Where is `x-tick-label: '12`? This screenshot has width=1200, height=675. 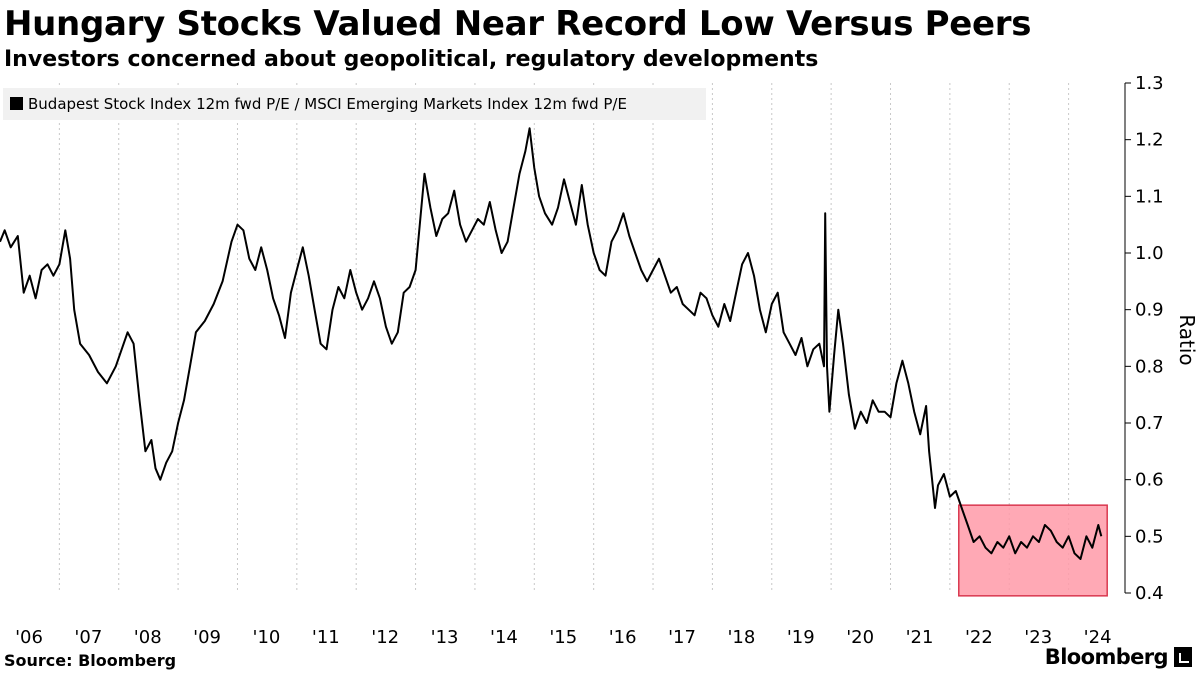
x-tick-label: '12 is located at coordinates (385, 637).